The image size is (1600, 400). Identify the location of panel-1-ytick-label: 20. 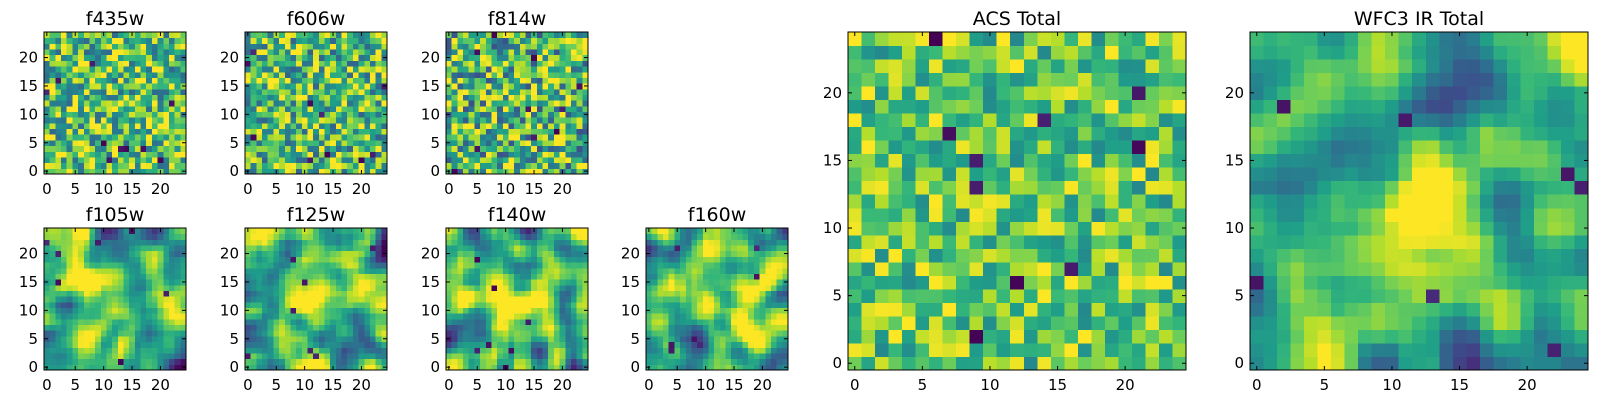
(28, 58).